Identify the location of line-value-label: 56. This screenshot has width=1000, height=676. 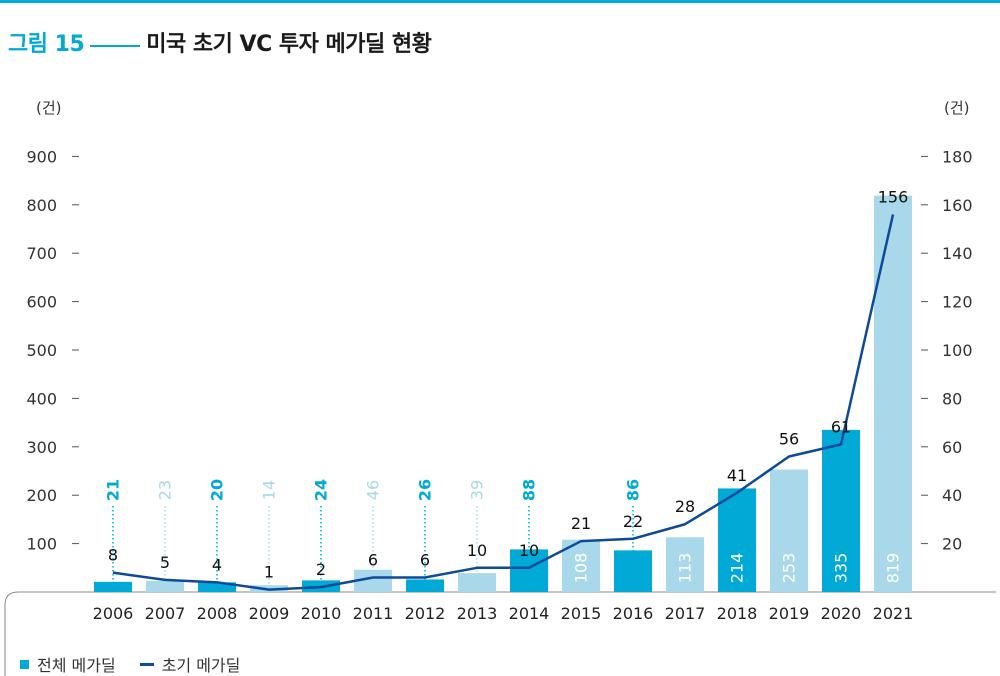
(789, 438).